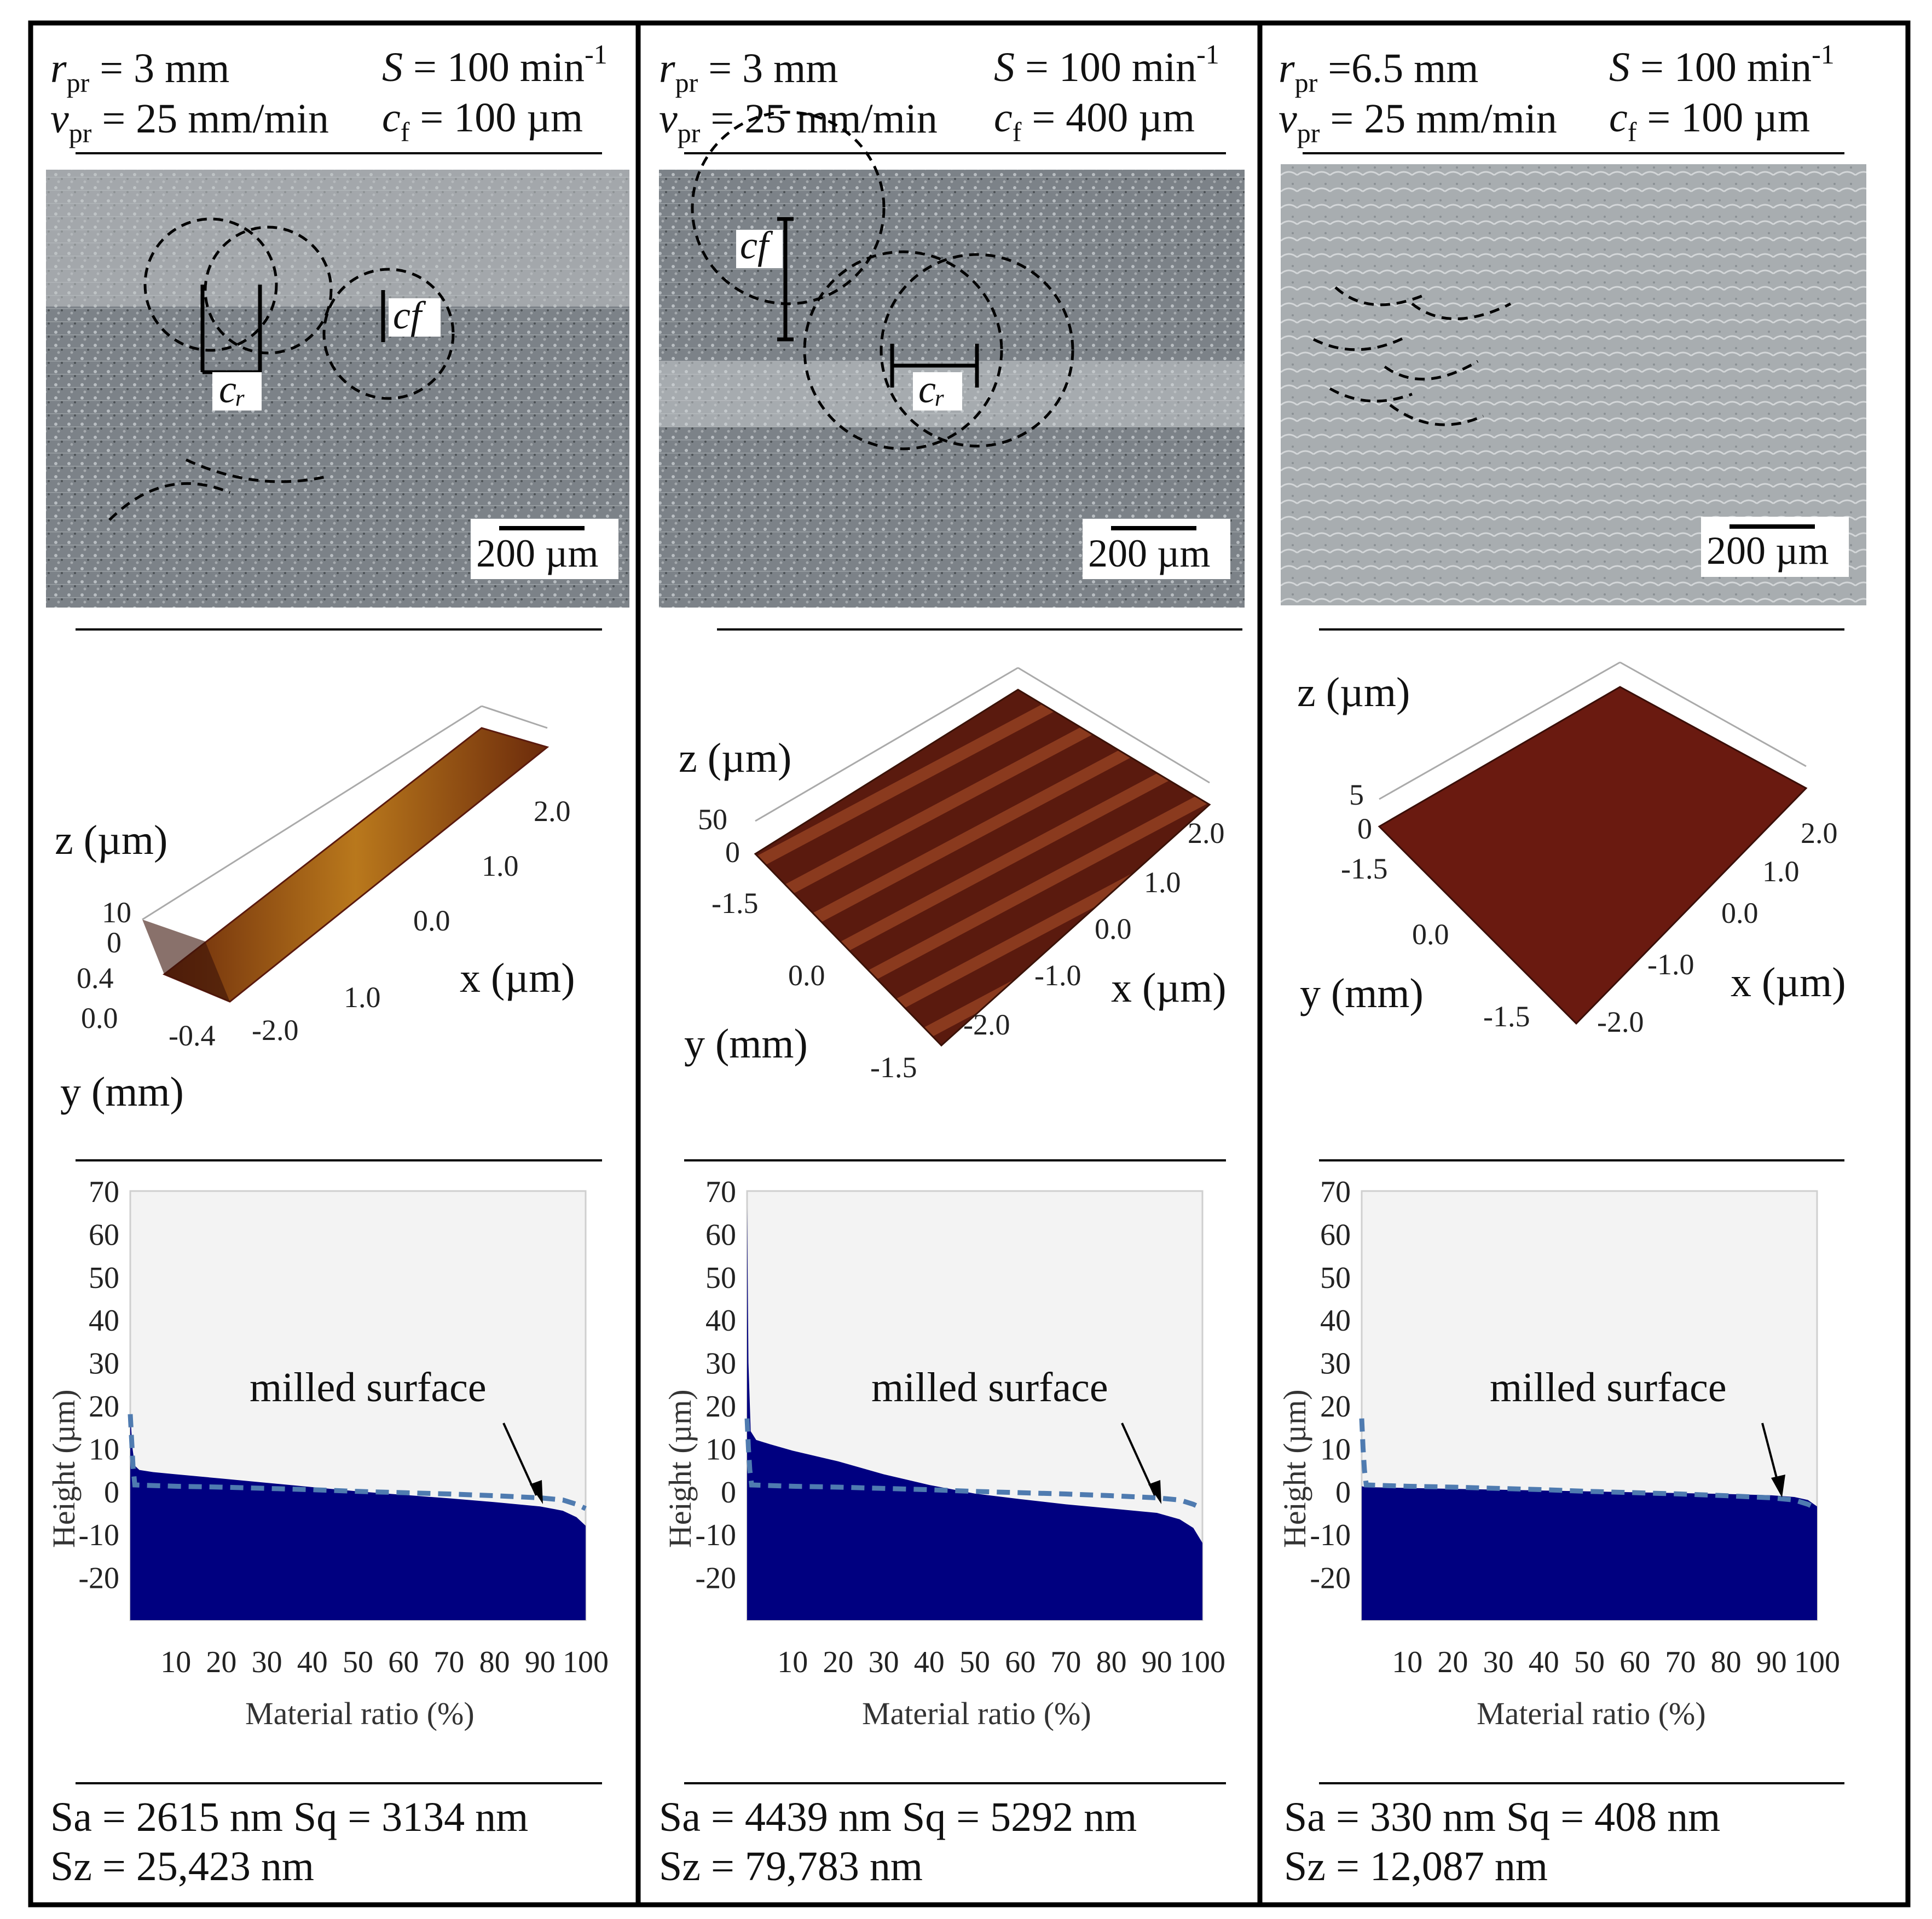 This screenshot has height=1919, width=1932. What do you see at coordinates (1591, 1713) in the screenshot?
I see `x-axis-label-3: Material ratio (%)` at bounding box center [1591, 1713].